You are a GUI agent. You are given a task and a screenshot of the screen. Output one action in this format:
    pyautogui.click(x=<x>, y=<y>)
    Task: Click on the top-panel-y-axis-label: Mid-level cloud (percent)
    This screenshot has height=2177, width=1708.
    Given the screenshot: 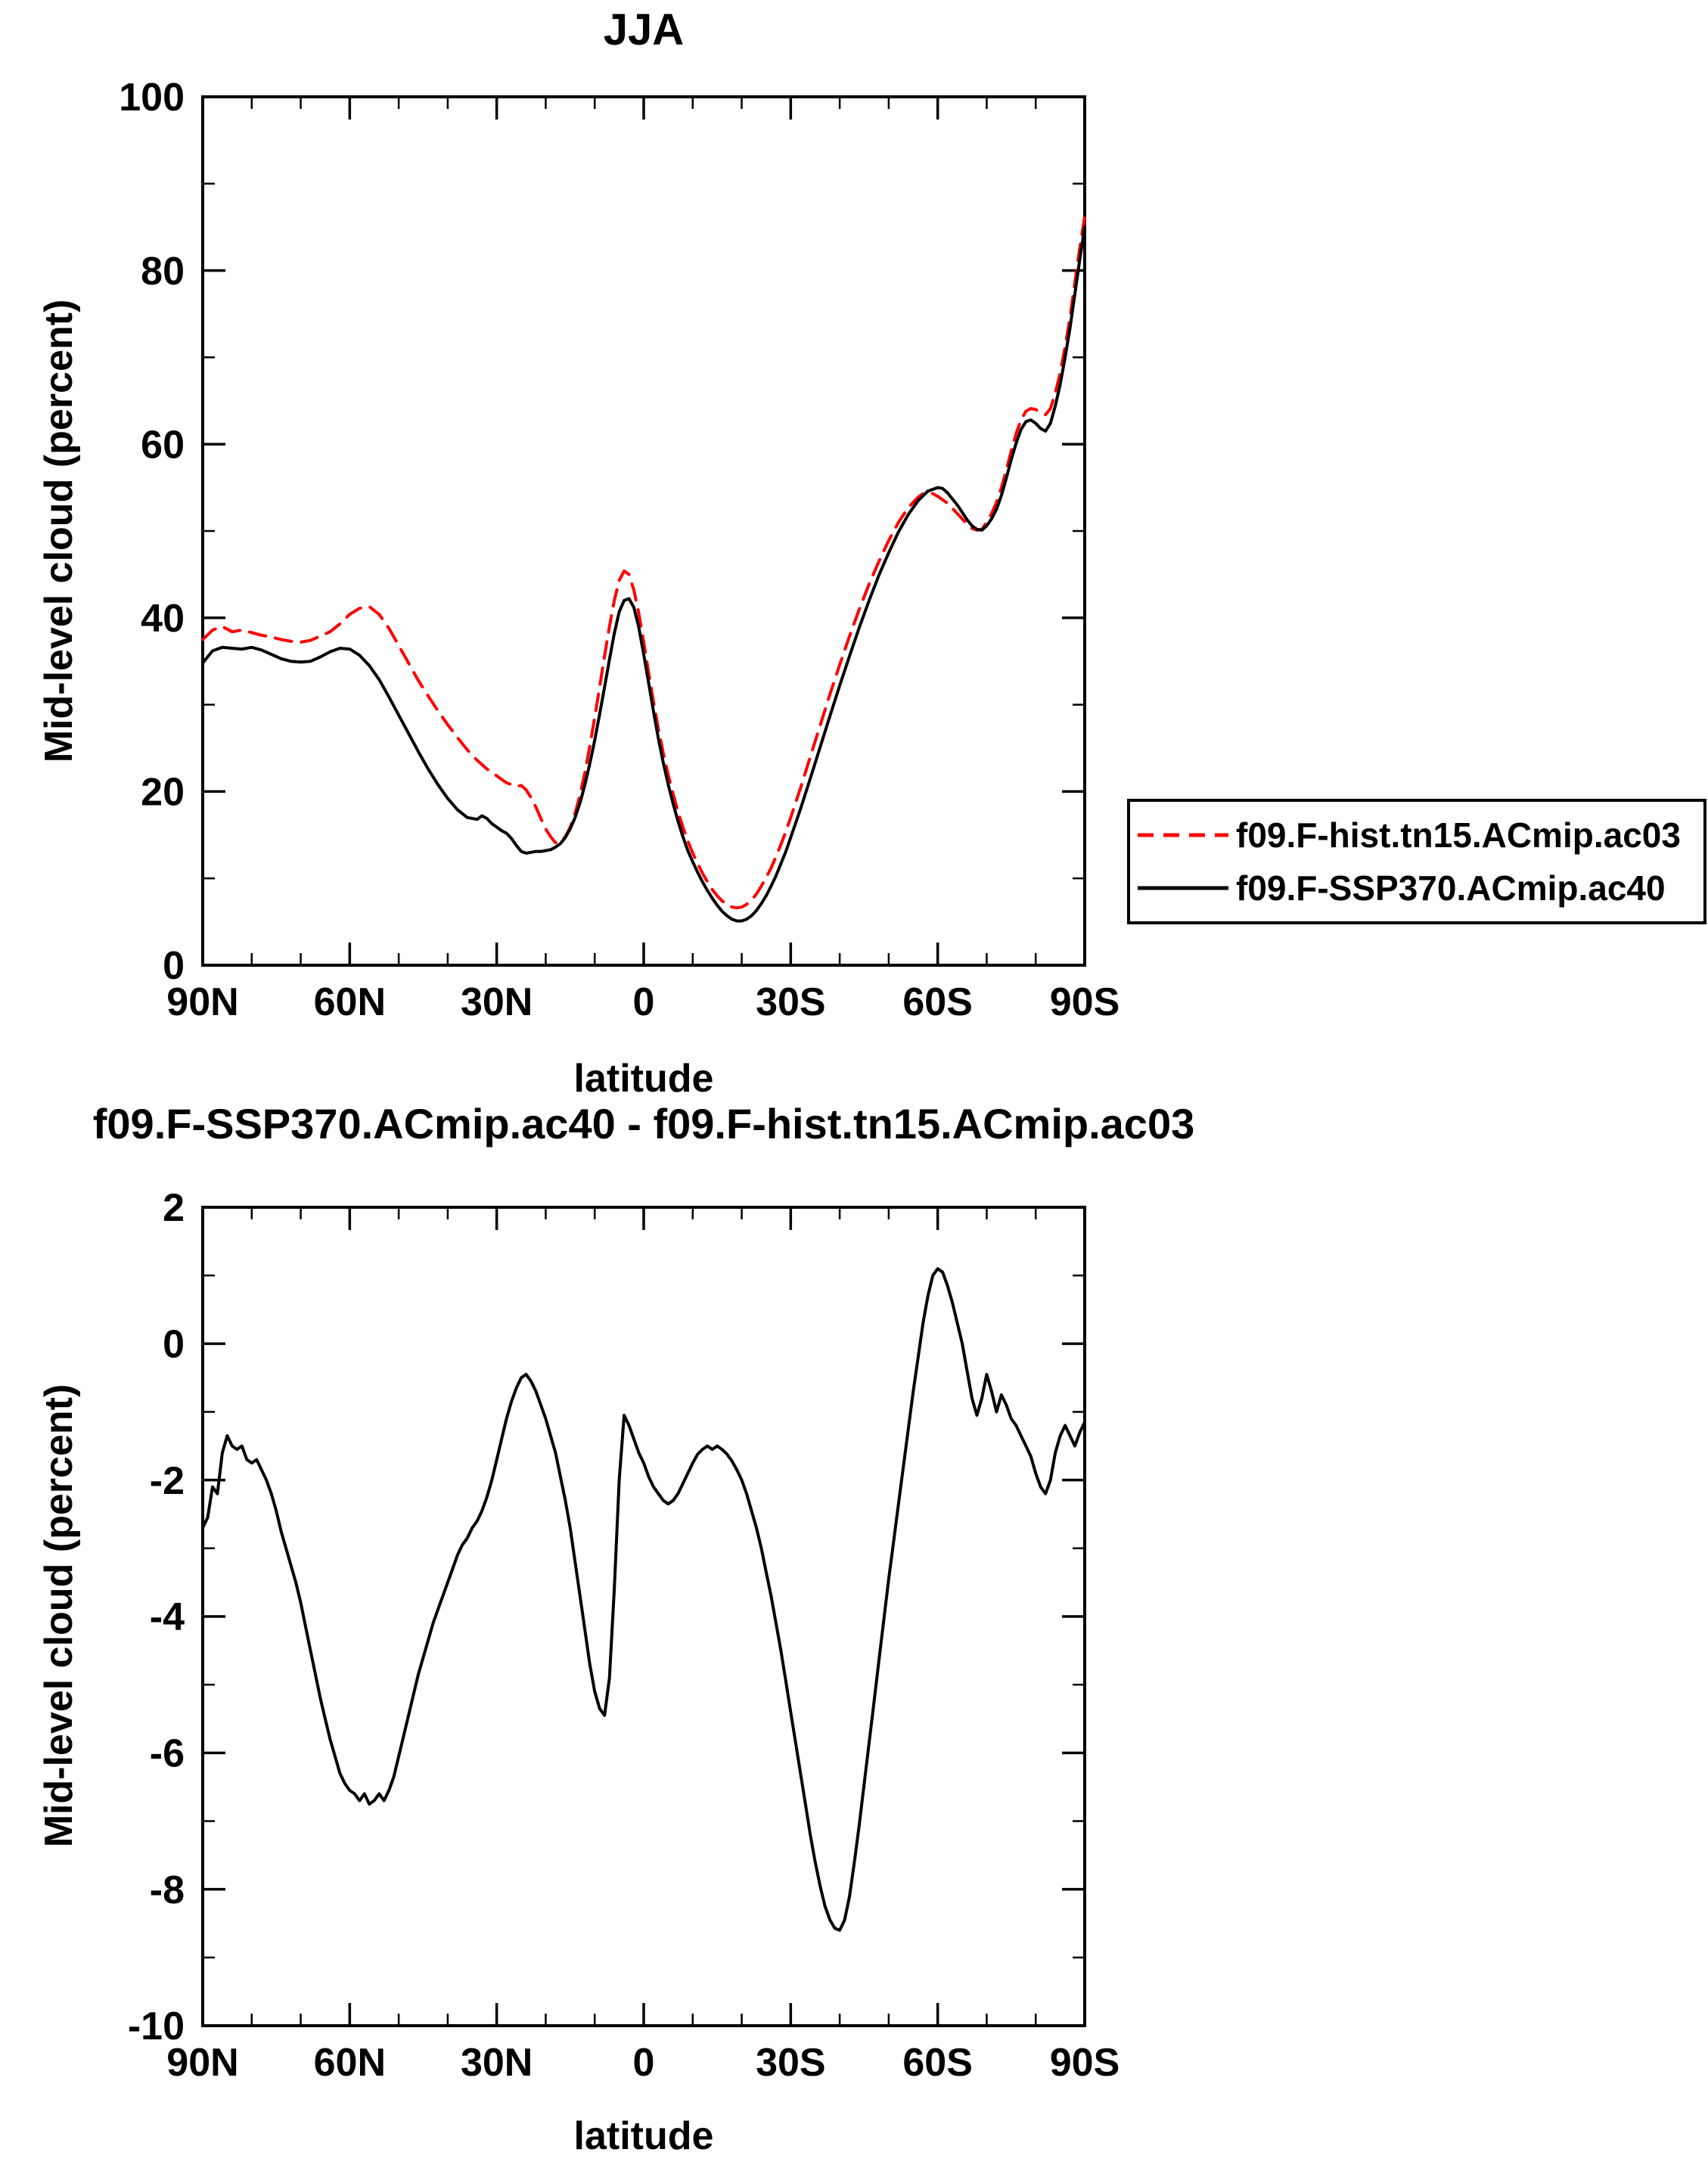 What is the action you would take?
    pyautogui.click(x=59, y=531)
    